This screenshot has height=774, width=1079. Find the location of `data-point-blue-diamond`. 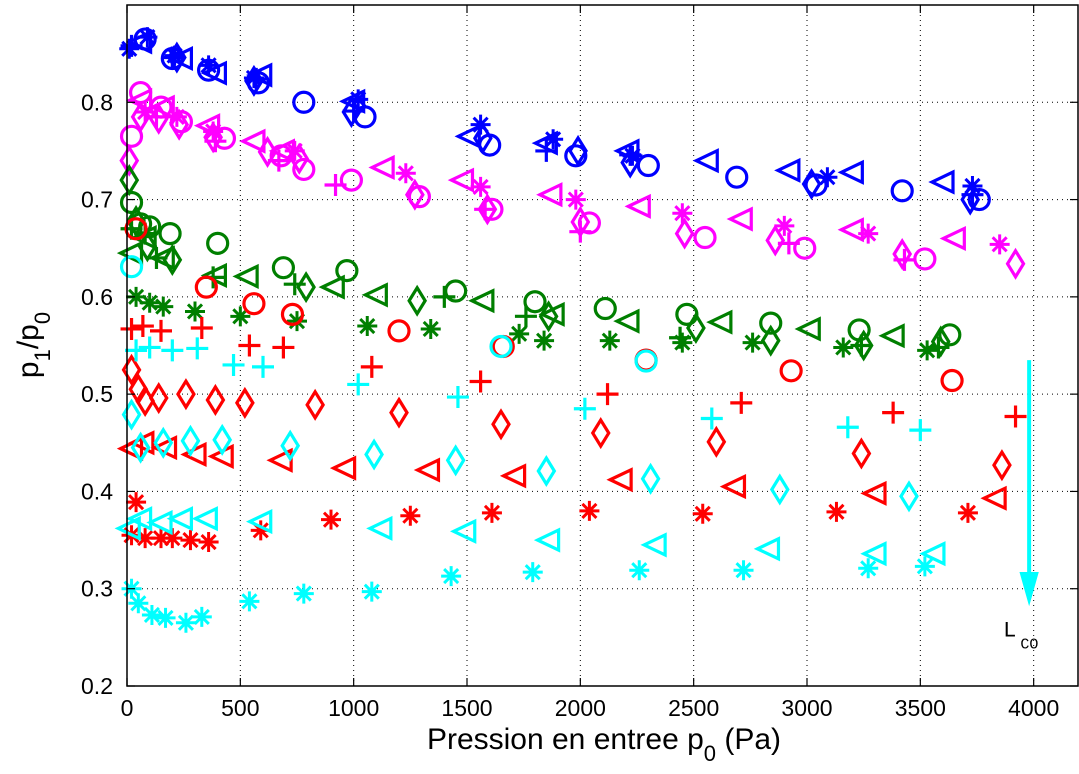

data-point-blue-diamond is located at coordinates (482, 138).